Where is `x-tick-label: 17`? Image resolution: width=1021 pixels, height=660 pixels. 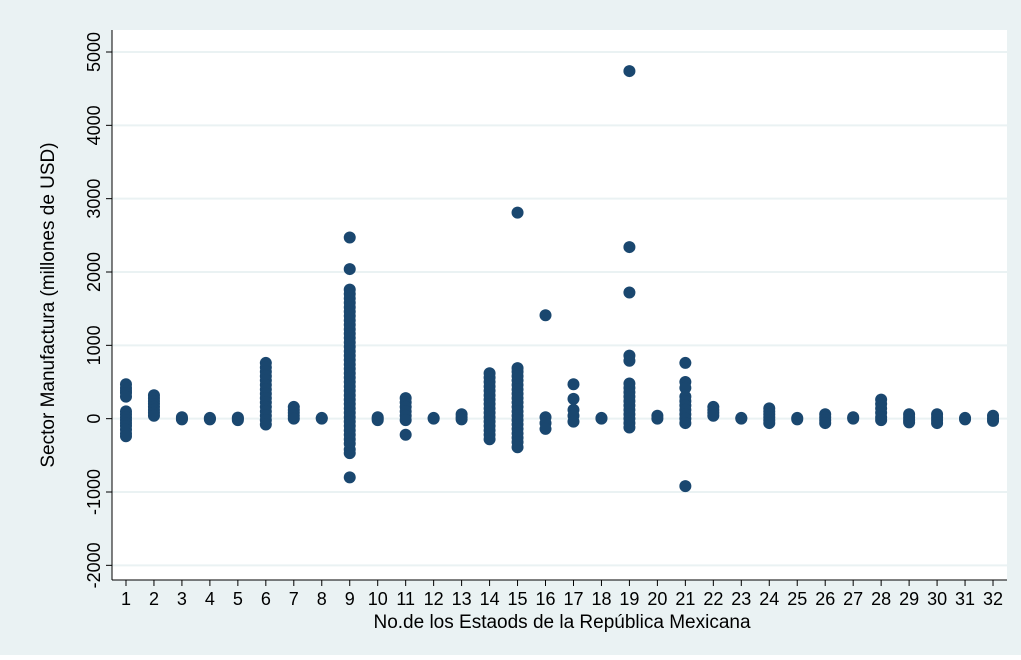 x-tick-label: 17 is located at coordinates (573, 599).